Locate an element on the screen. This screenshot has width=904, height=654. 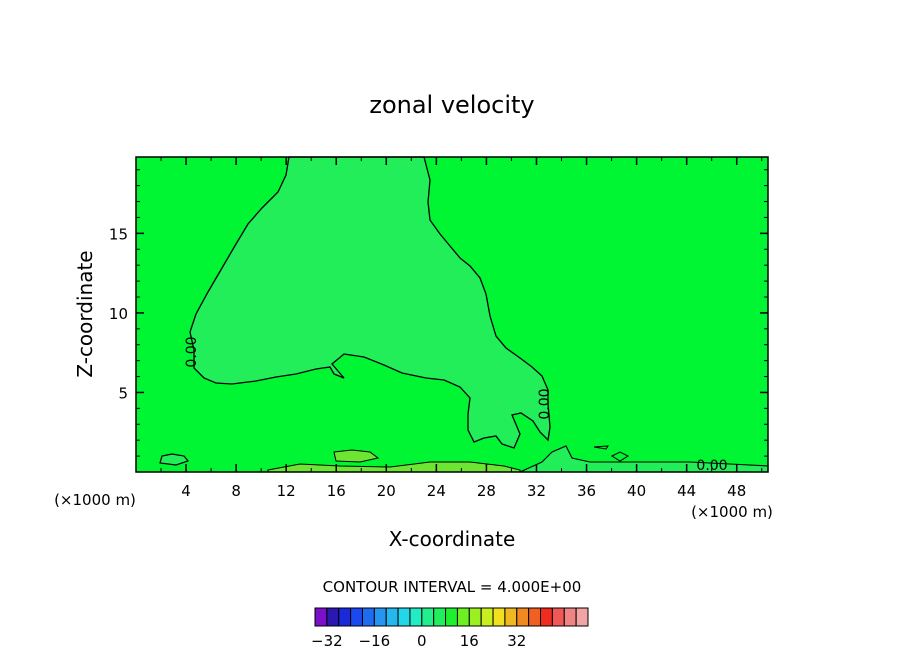
x-unit-label-left: (×1000 m) is located at coordinates (95, 500).